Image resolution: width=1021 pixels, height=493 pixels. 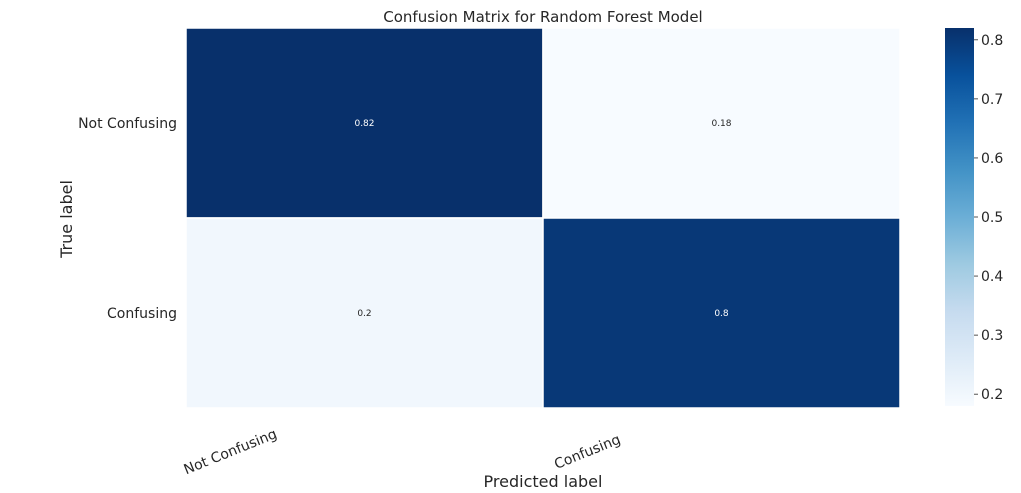 I want to click on cell-annotation: 0.8, so click(x=721, y=314).